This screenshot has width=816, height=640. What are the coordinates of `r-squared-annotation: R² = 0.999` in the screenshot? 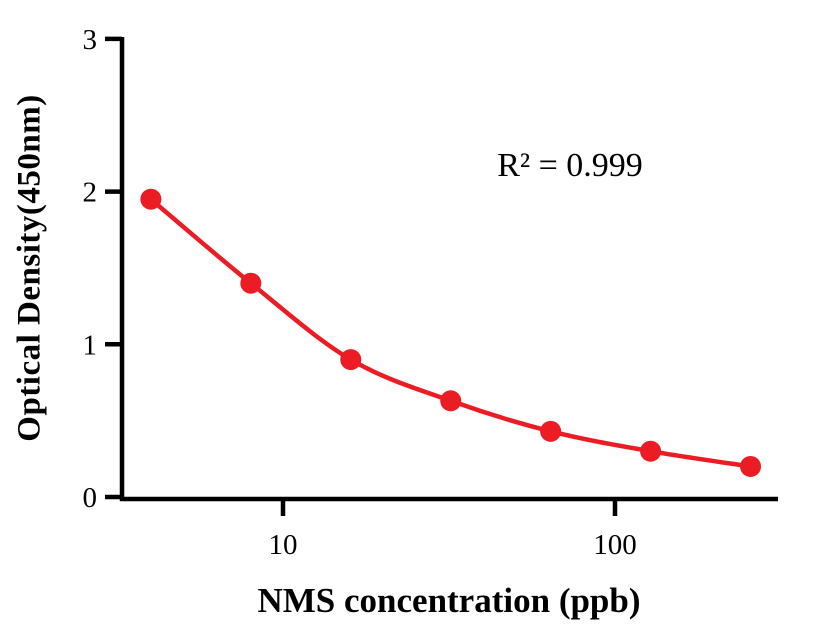 It's located at (570, 165).